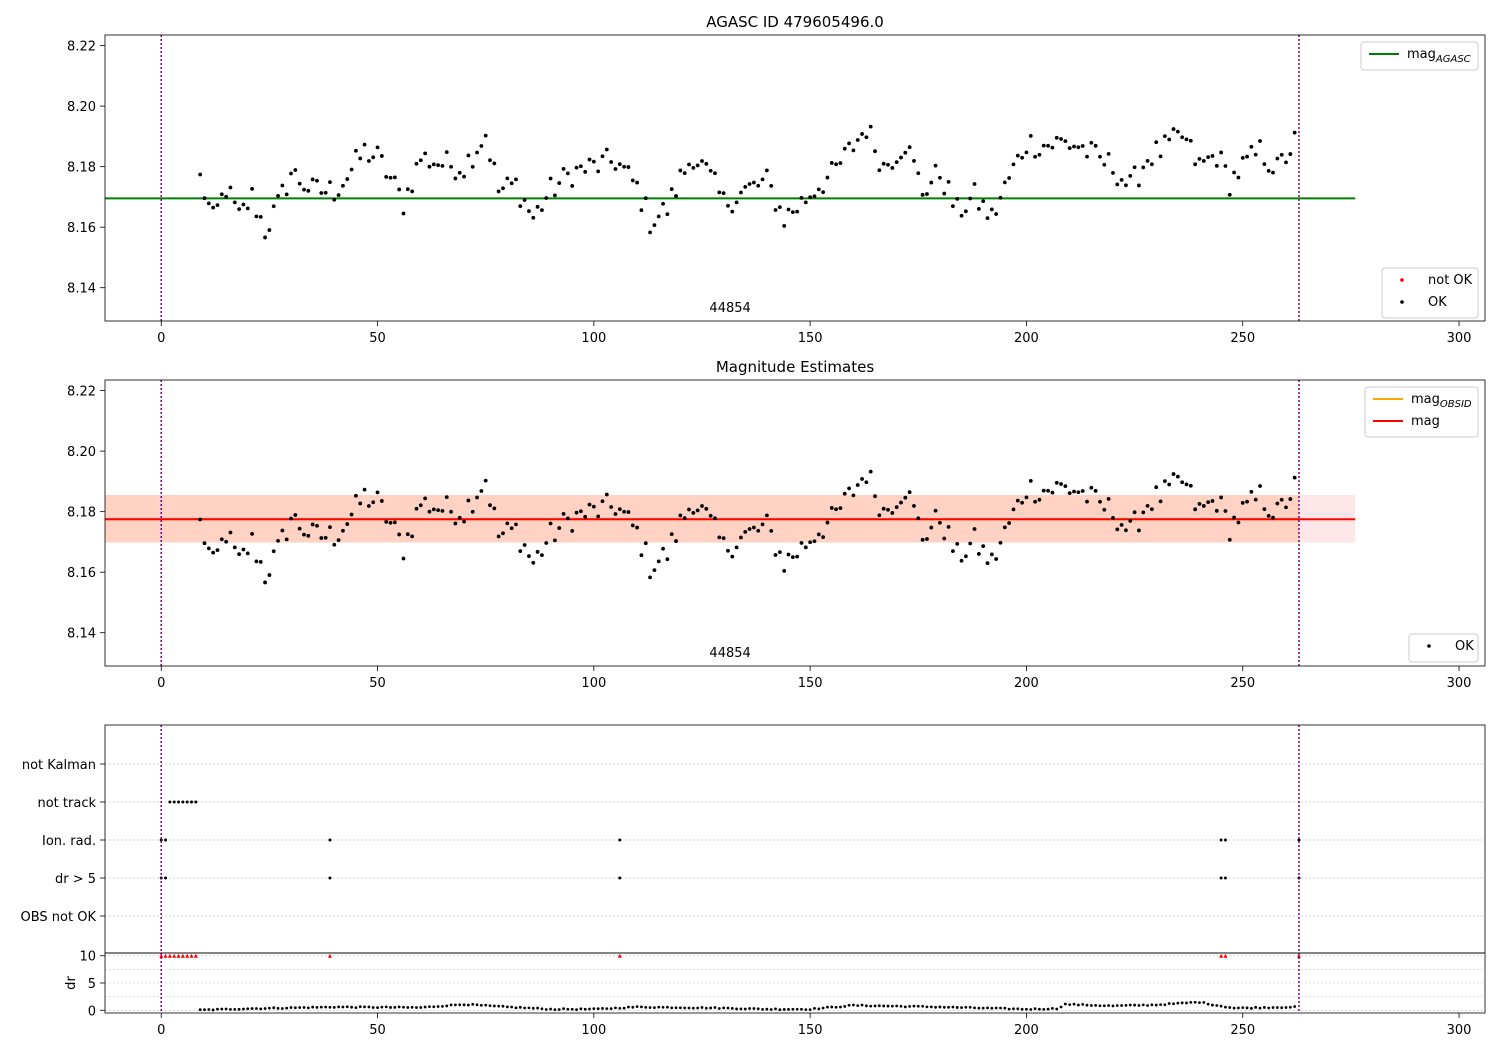 The width and height of the screenshot is (1500, 1050). I want to click on x-tick-label: 200, so click(1026, 1030).